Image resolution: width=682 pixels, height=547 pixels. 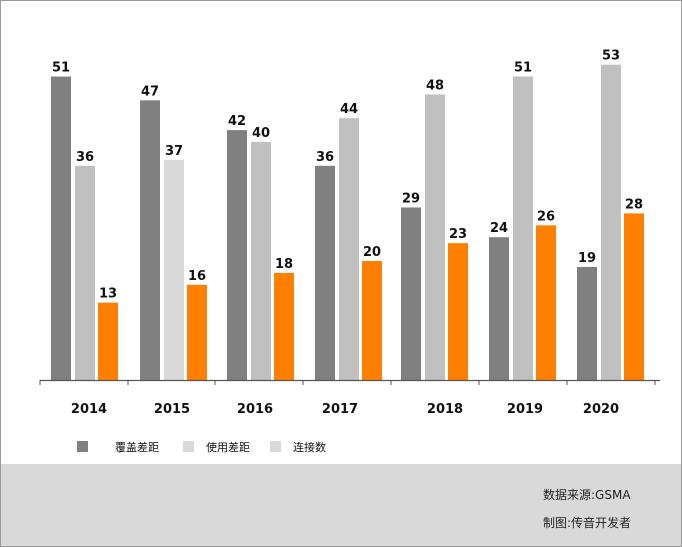 What do you see at coordinates (411, 198) in the screenshot?
I see `data-label: 29` at bounding box center [411, 198].